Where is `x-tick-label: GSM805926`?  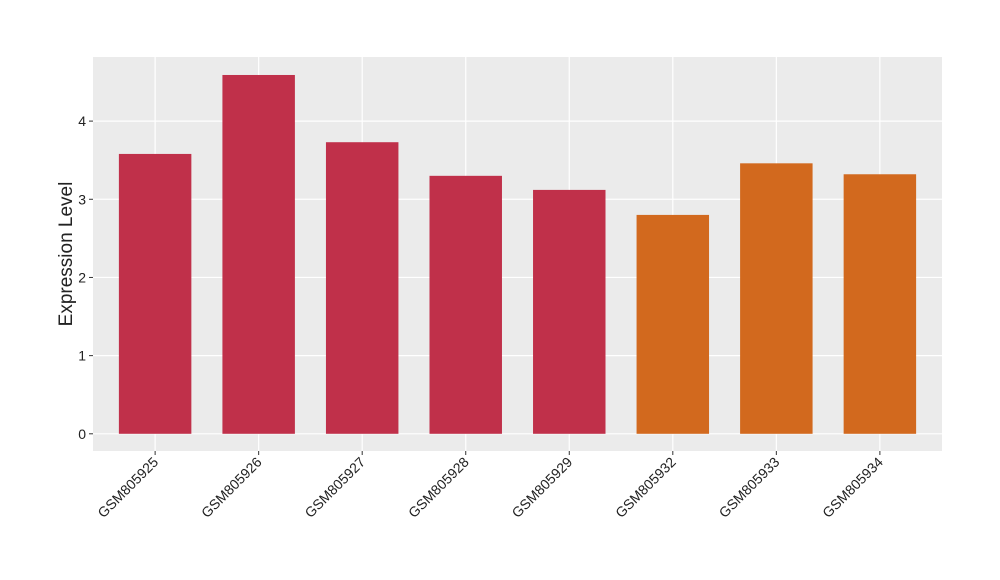
x-tick-label: GSM805926 is located at coordinates (231, 487).